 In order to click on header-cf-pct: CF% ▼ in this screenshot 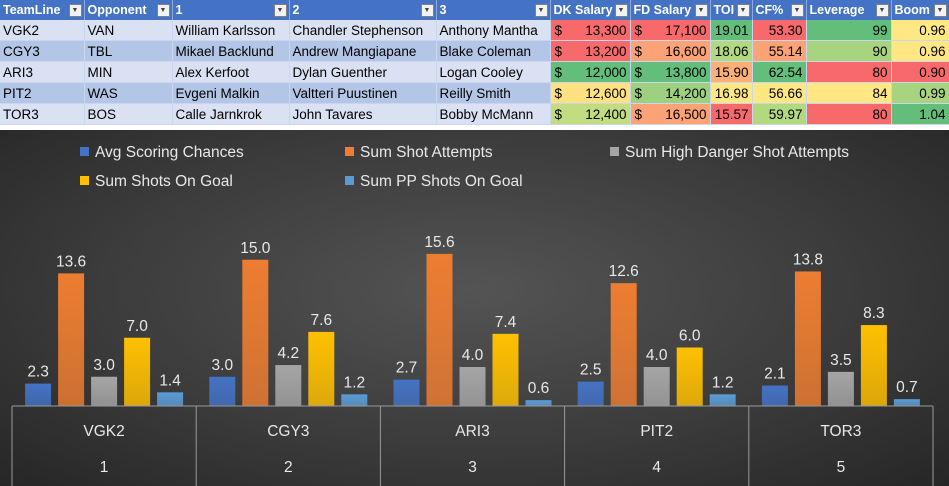, I will do `click(779, 10)`.